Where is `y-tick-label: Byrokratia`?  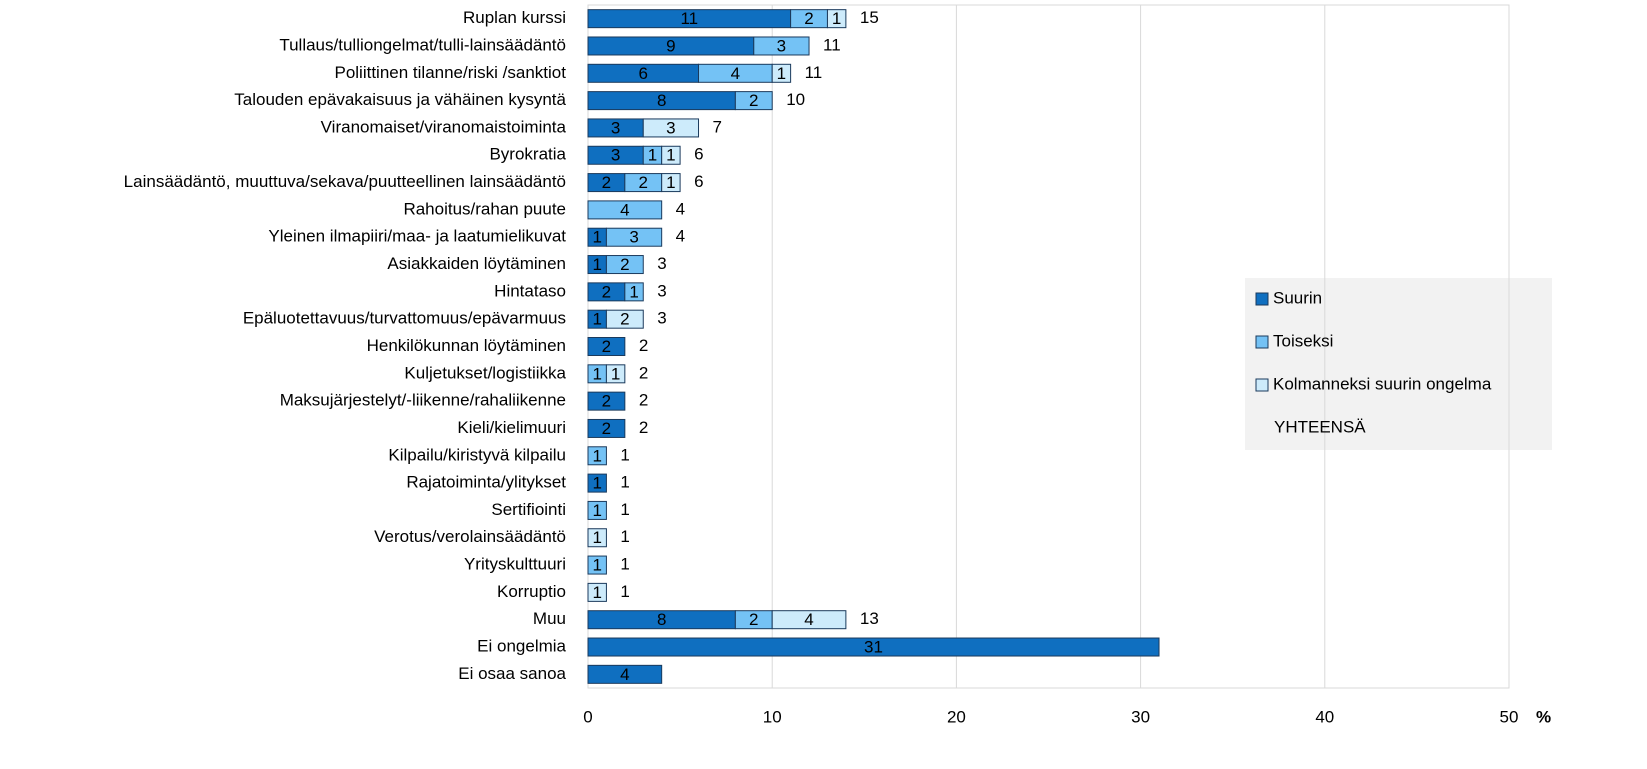
y-tick-label: Byrokratia is located at coordinates (527, 154).